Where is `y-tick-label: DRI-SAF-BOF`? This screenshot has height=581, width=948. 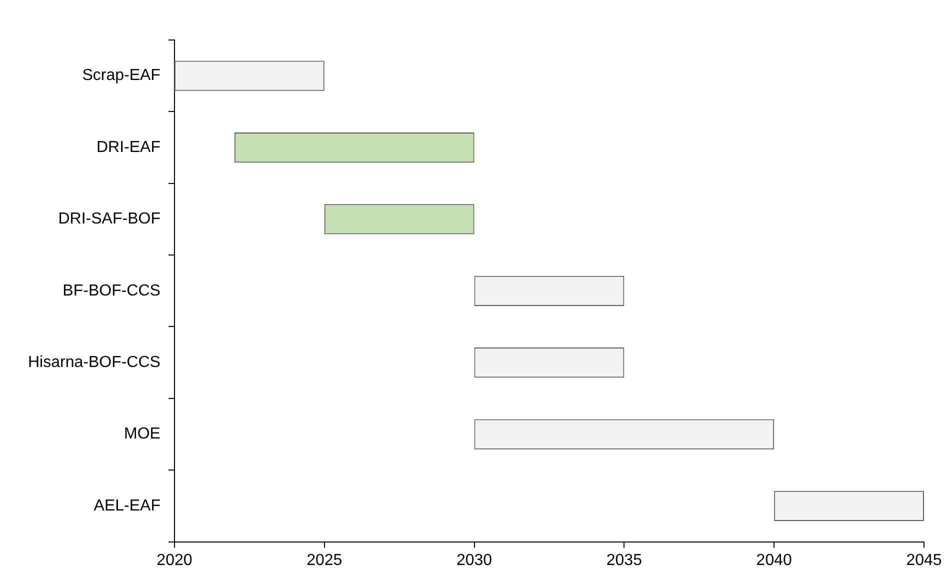
y-tick-label: DRI-SAF-BOF is located at coordinates (109, 219).